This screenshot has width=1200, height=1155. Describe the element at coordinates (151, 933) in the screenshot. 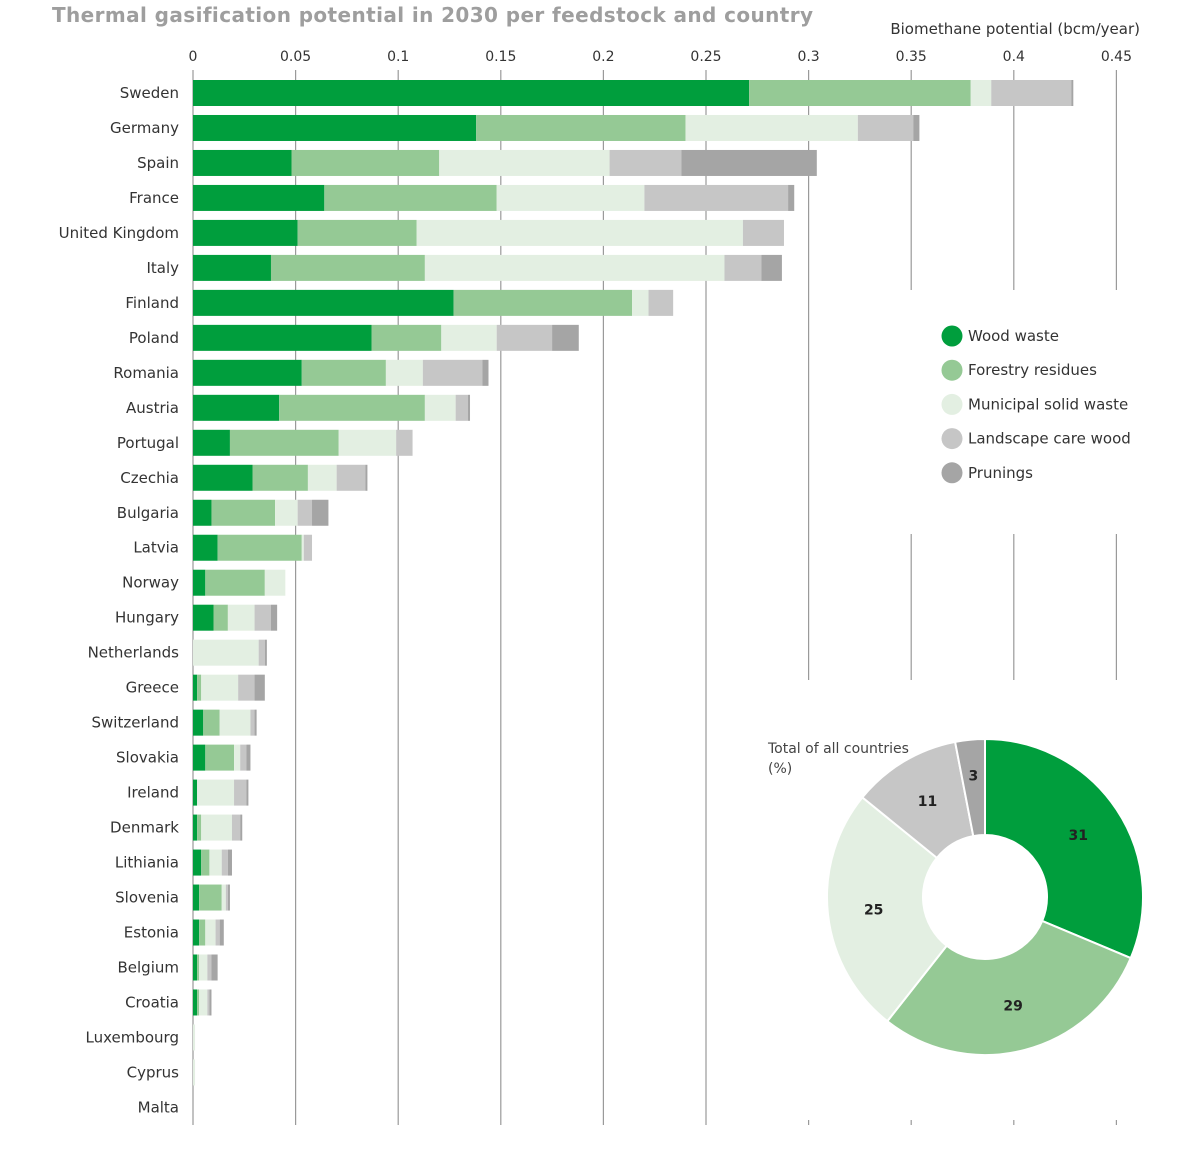

I see `country-label-estonia: Estonia` at that location.